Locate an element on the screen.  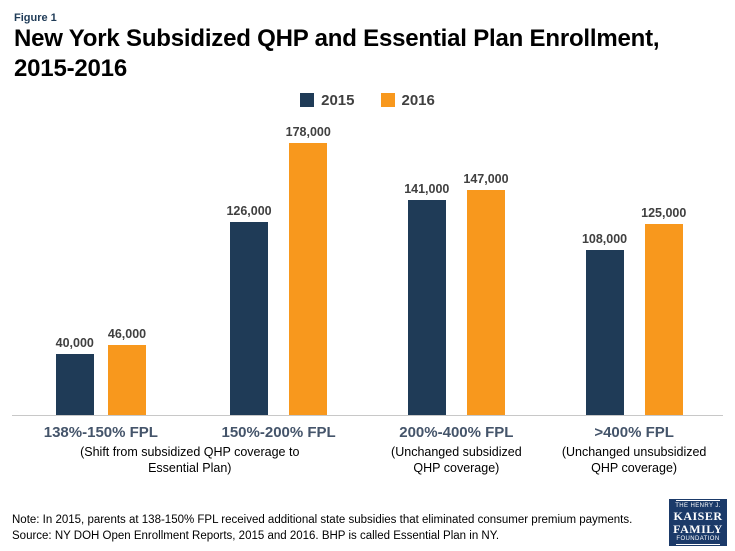
bar-column-2015: 126,000 is located at coordinates (249, 309).